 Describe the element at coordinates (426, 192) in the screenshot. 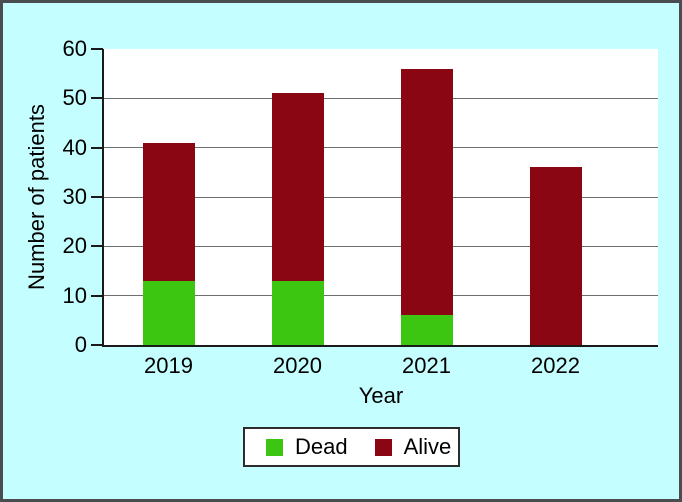

I see `bar-alive-2021` at that location.